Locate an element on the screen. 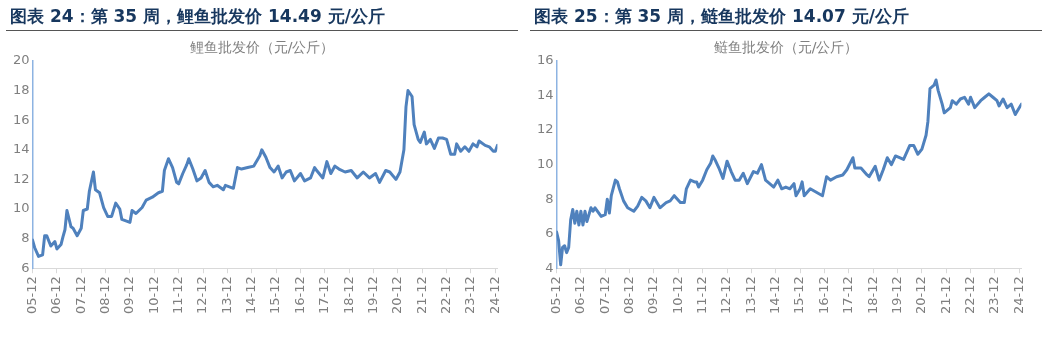 This screenshot has width=1048, height=350. chart-title: 图表 25：第 35 周，鲢鱼批发价 14.07 元/公斤 is located at coordinates (786, 15).